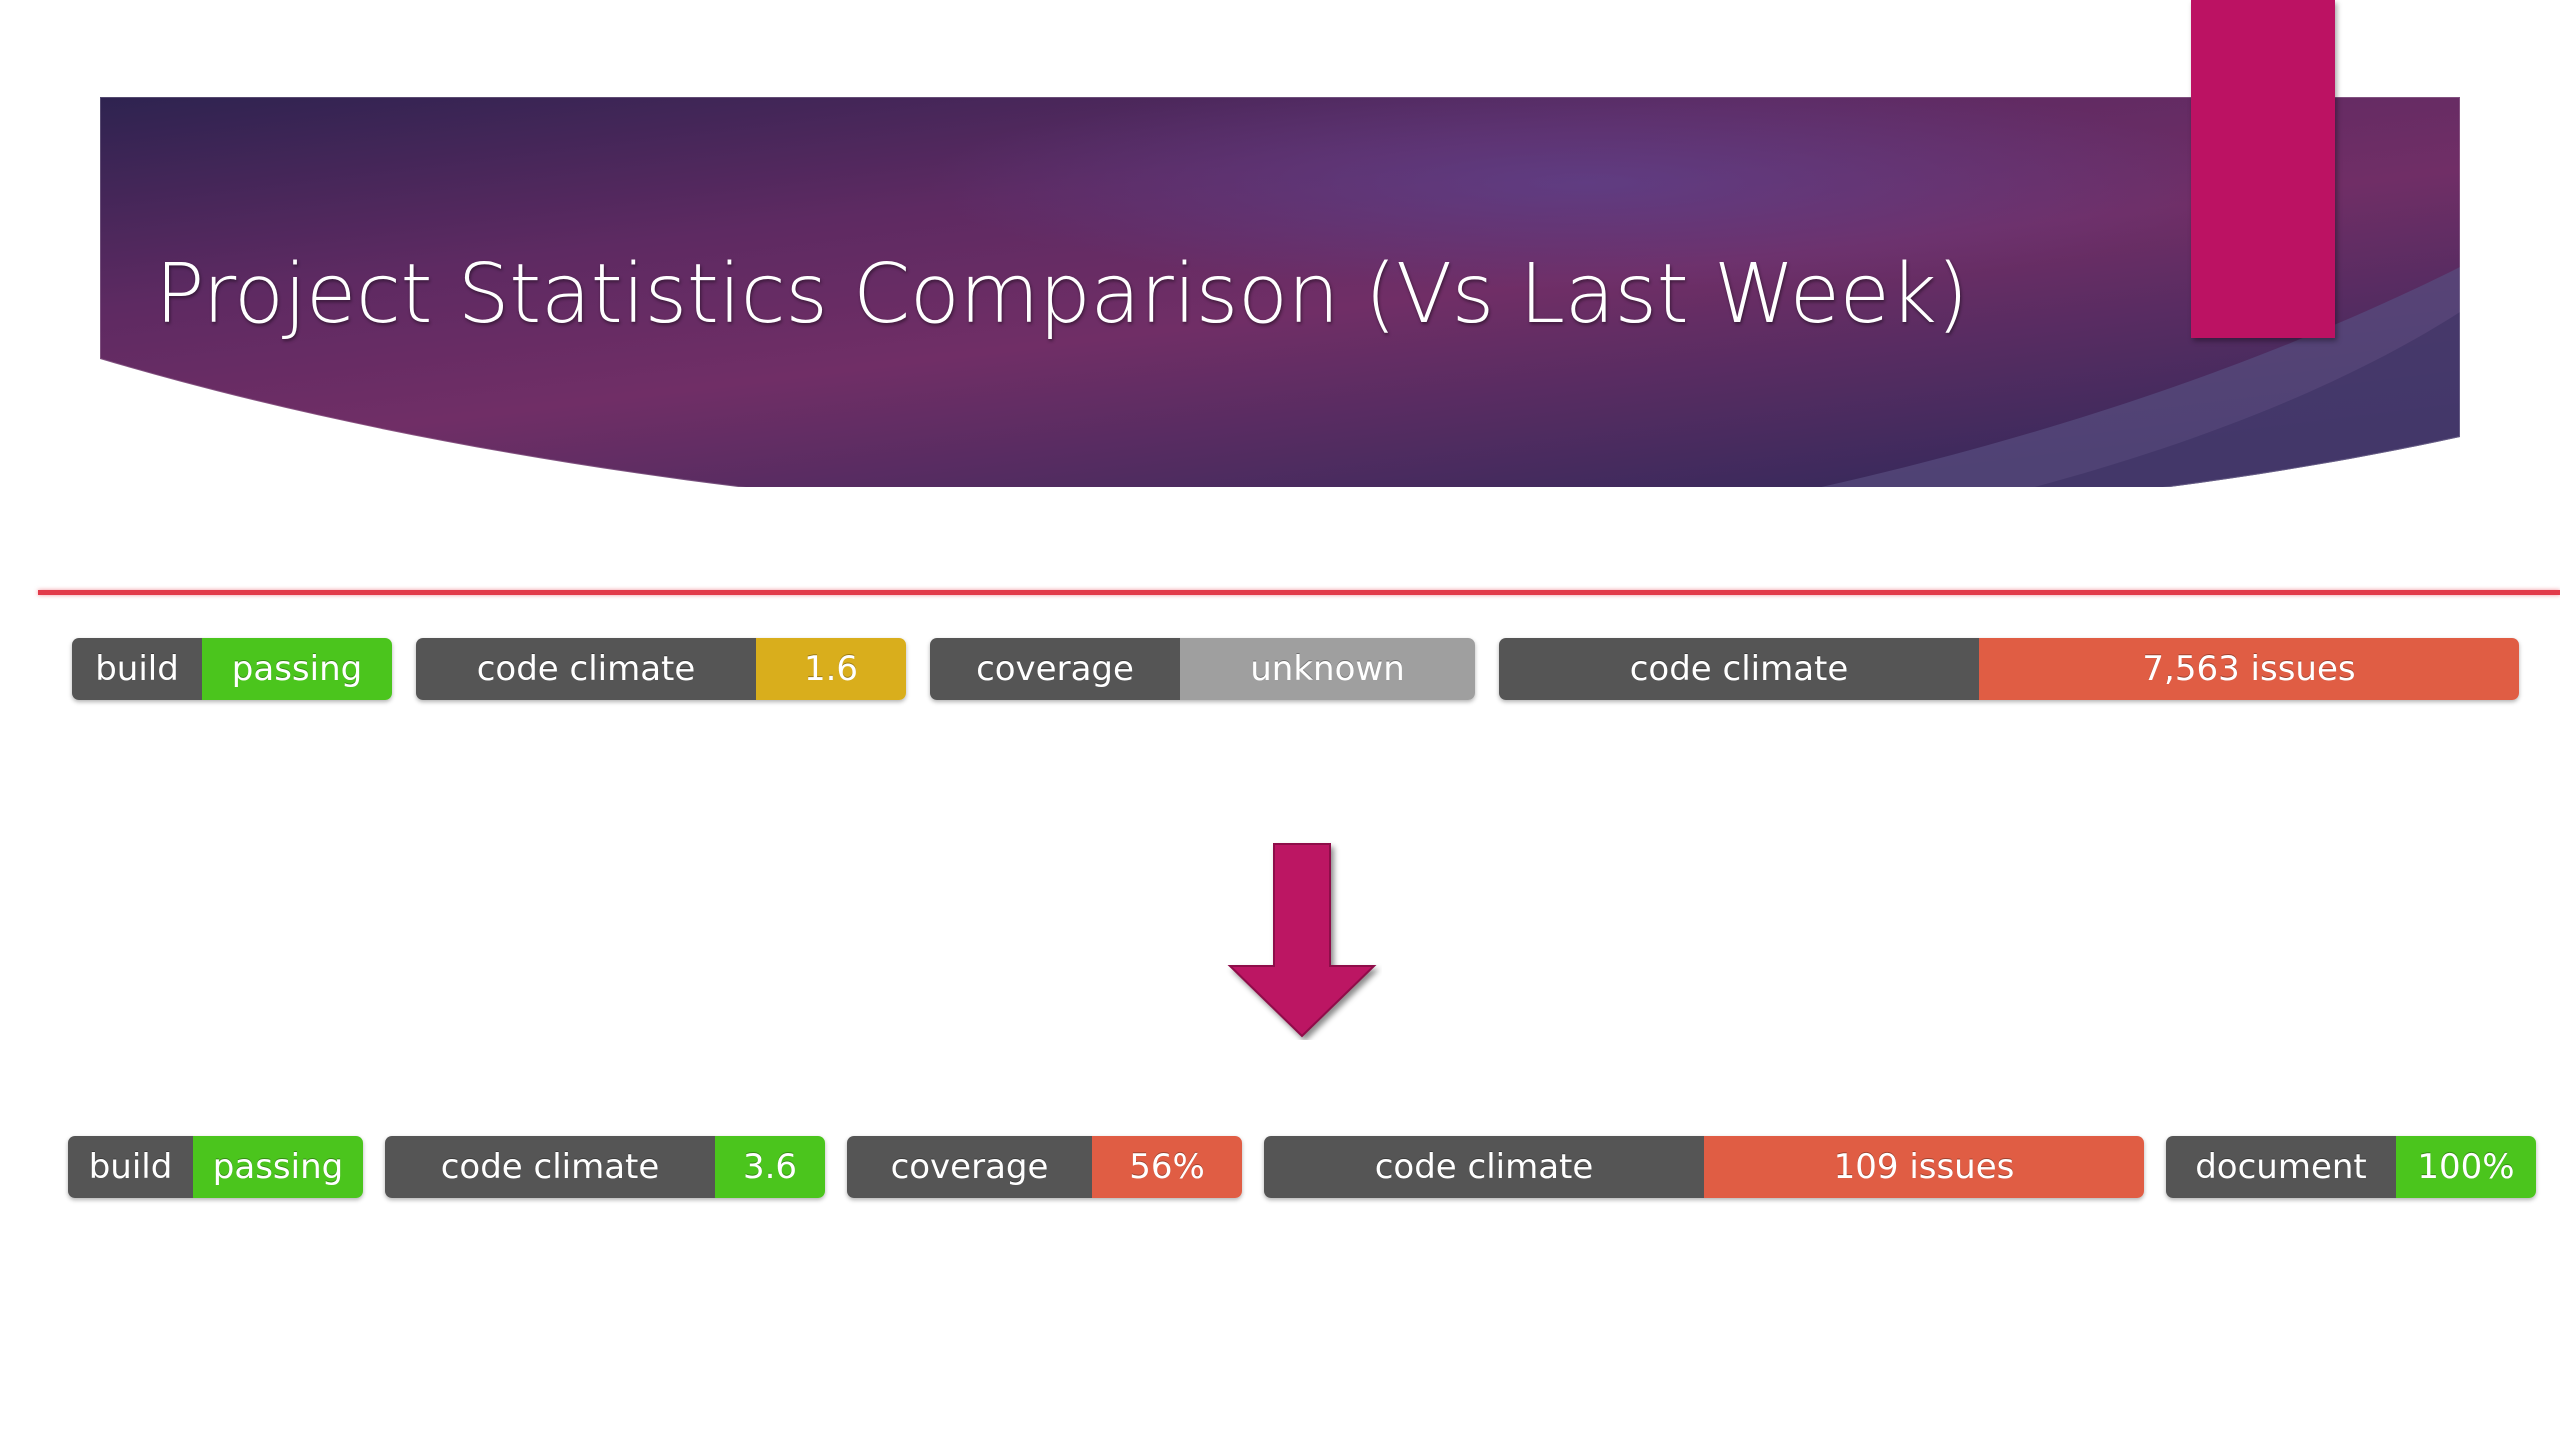 Image resolution: width=2560 pixels, height=1440 pixels. I want to click on document-coverage-badge: document 100%, so click(2351, 1167).